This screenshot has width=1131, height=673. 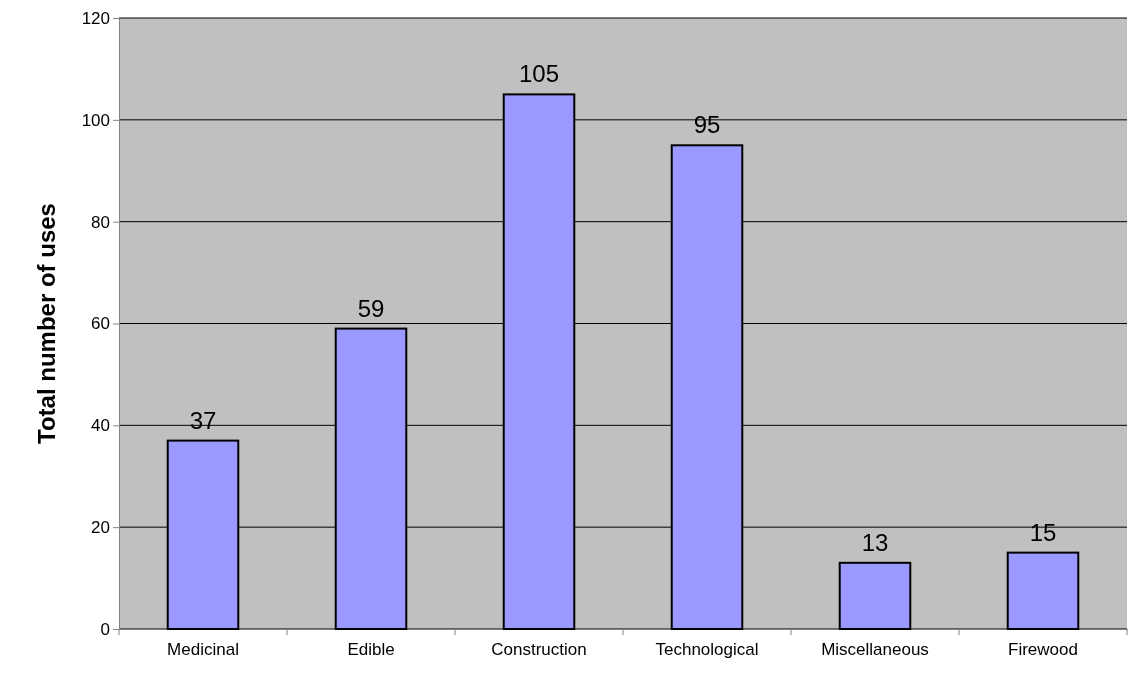 What do you see at coordinates (100, 222) in the screenshot?
I see `y-tick-label: 80` at bounding box center [100, 222].